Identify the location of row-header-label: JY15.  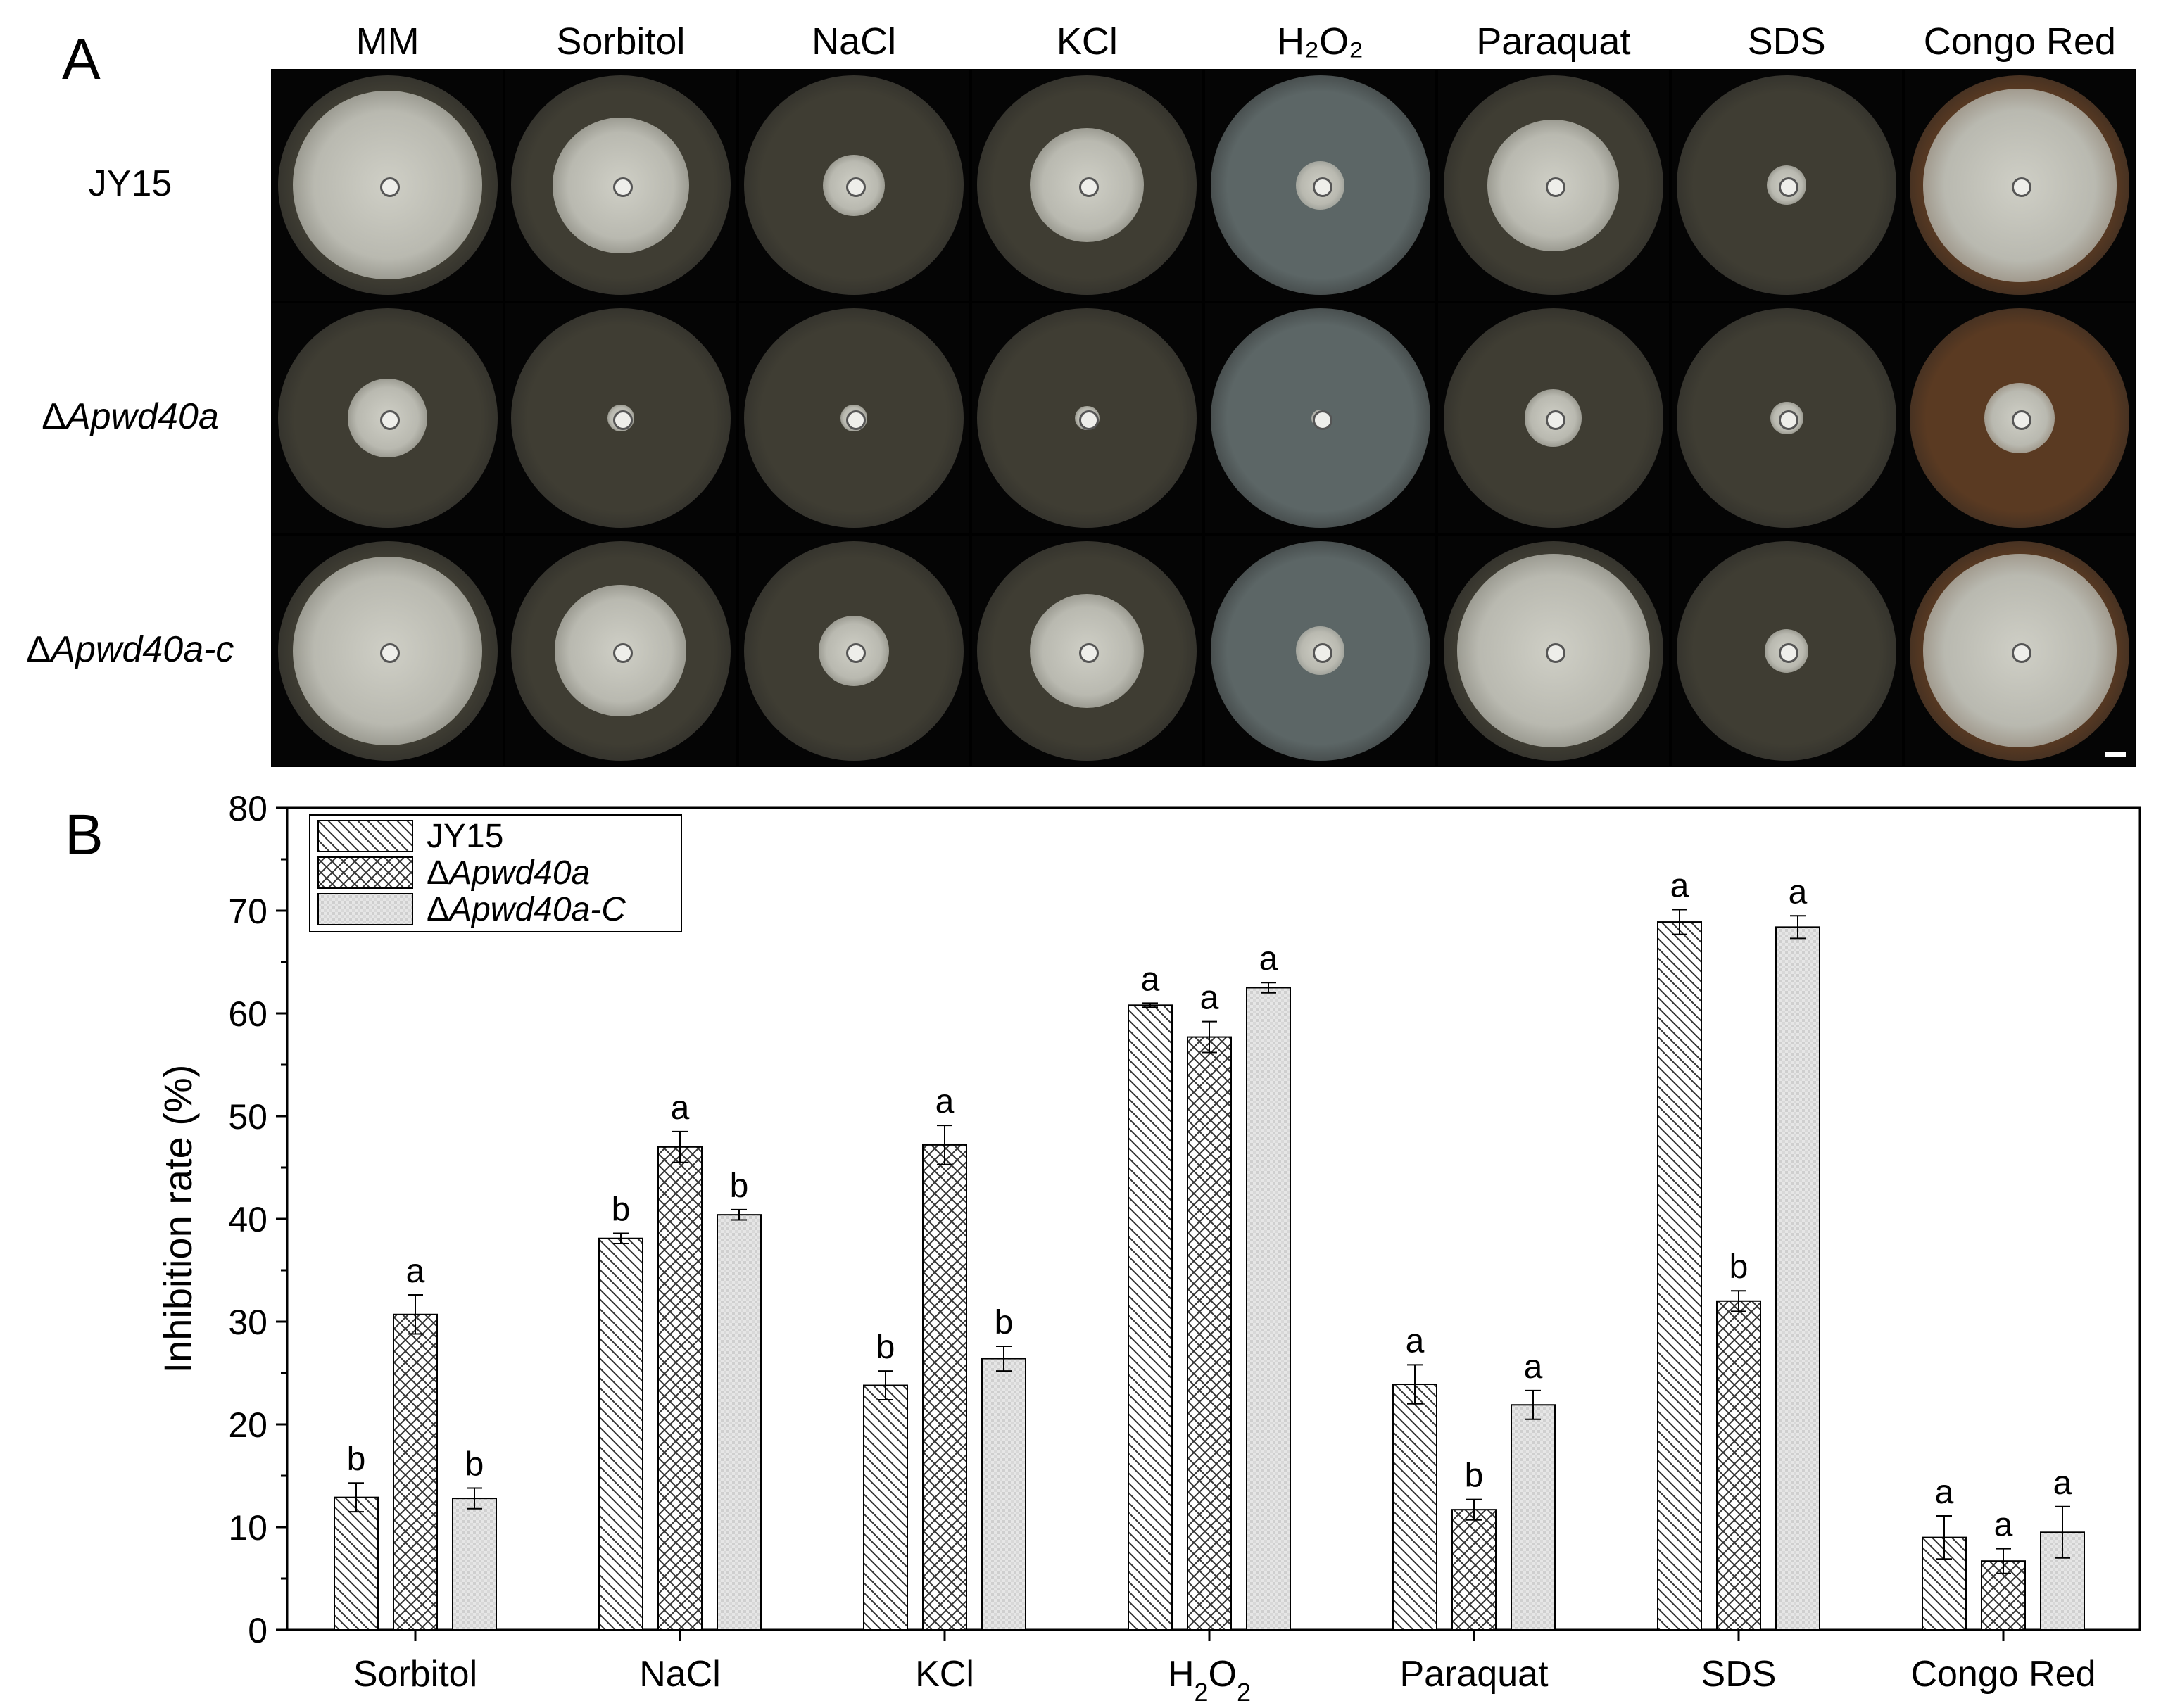
(130, 184).